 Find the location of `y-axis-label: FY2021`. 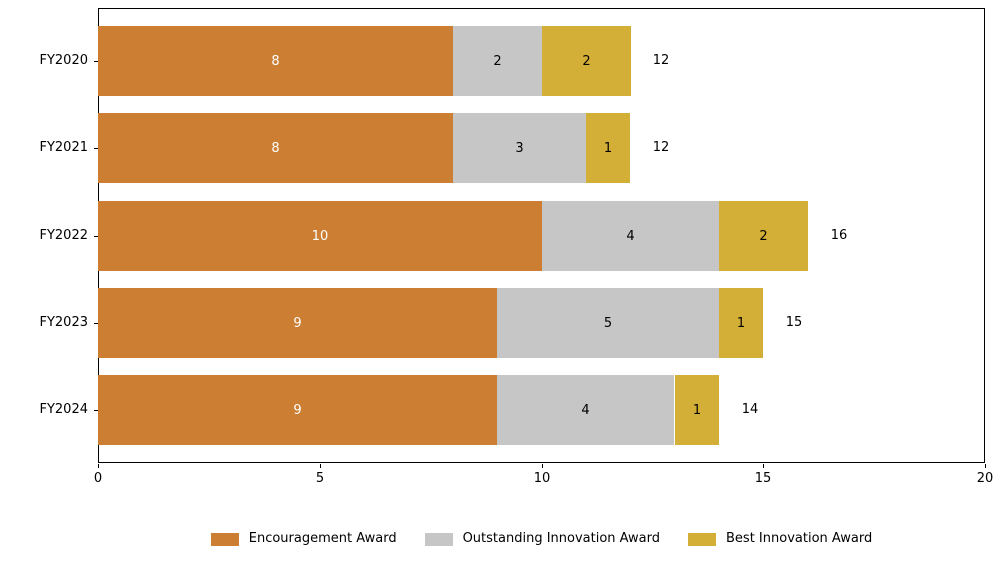

y-axis-label: FY2021 is located at coordinates (63, 147).